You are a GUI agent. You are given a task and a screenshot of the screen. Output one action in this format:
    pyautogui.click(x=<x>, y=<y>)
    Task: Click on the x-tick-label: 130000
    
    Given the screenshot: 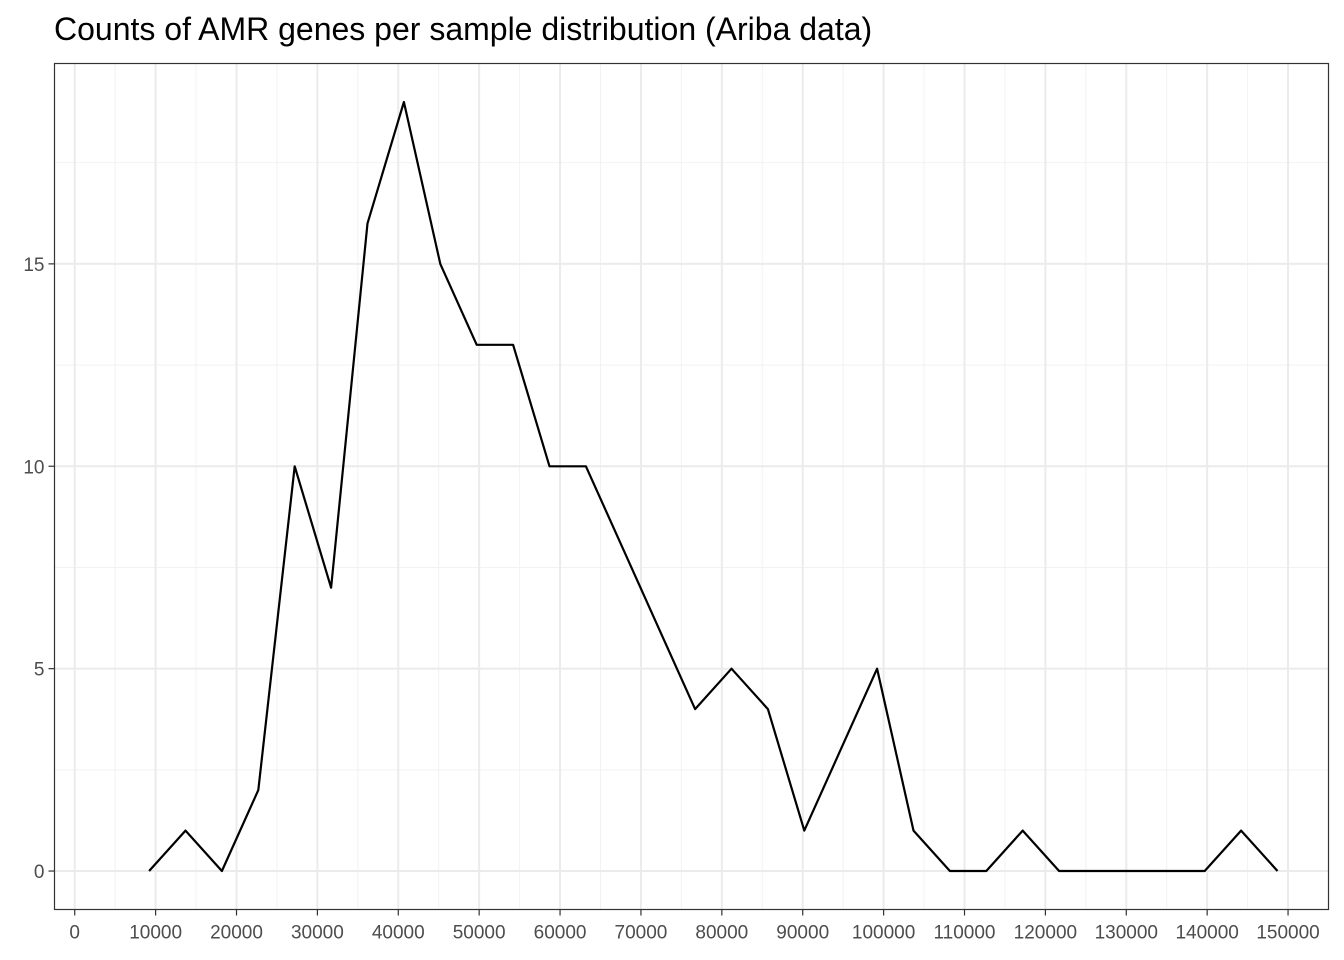 What is the action you would take?
    pyautogui.click(x=1126, y=933)
    